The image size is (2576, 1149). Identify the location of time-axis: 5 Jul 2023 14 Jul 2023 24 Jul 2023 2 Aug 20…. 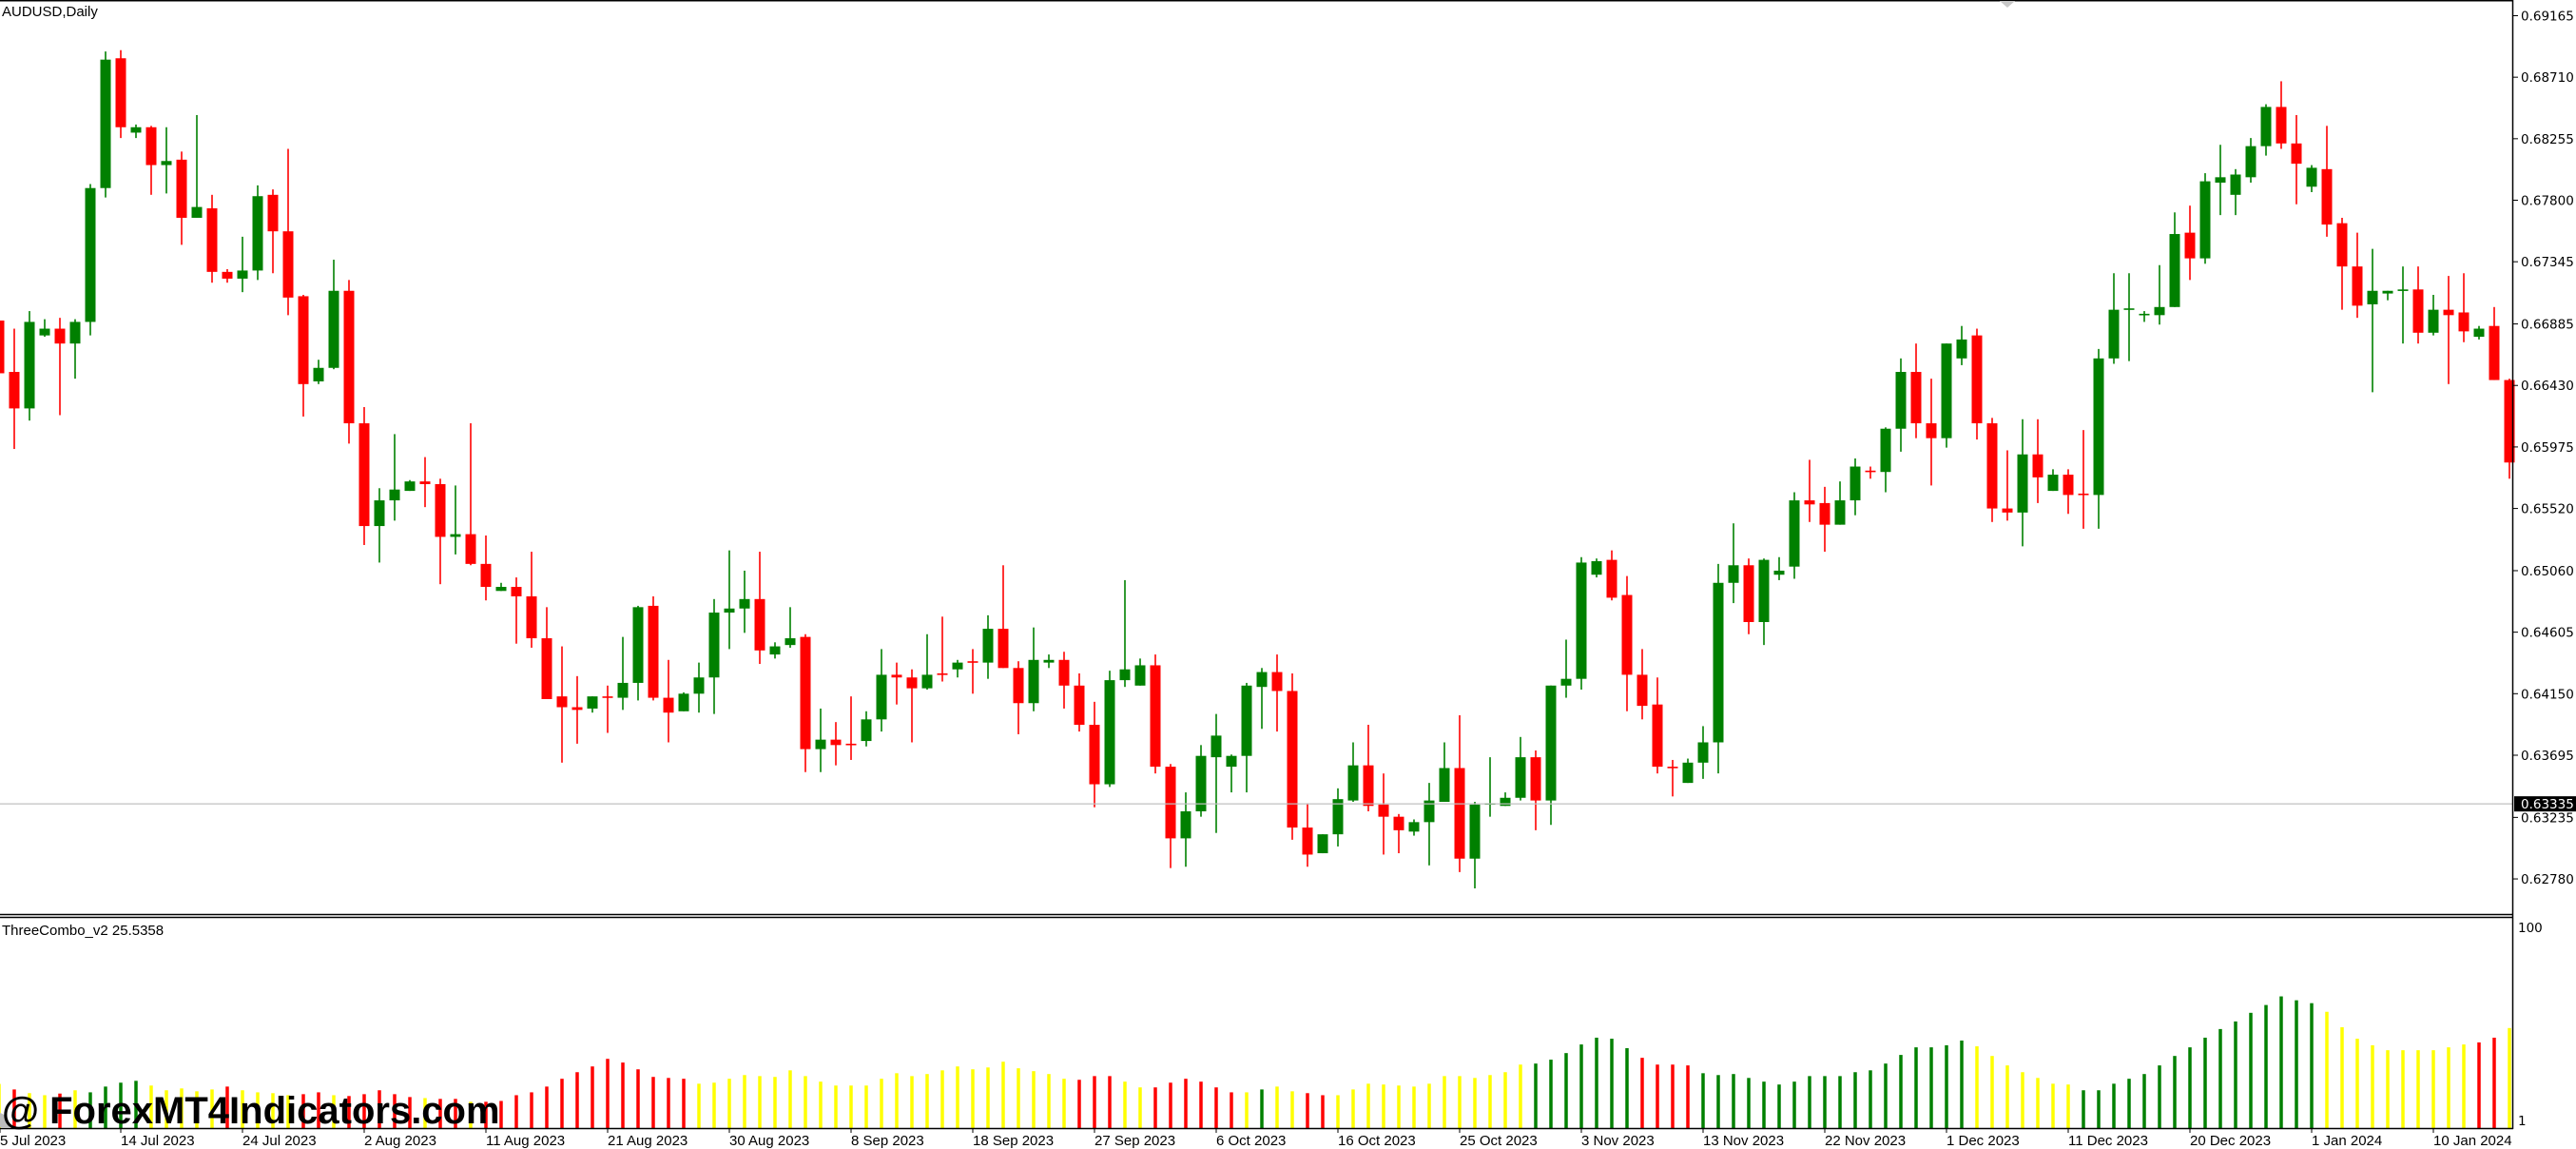
(1256, 1138).